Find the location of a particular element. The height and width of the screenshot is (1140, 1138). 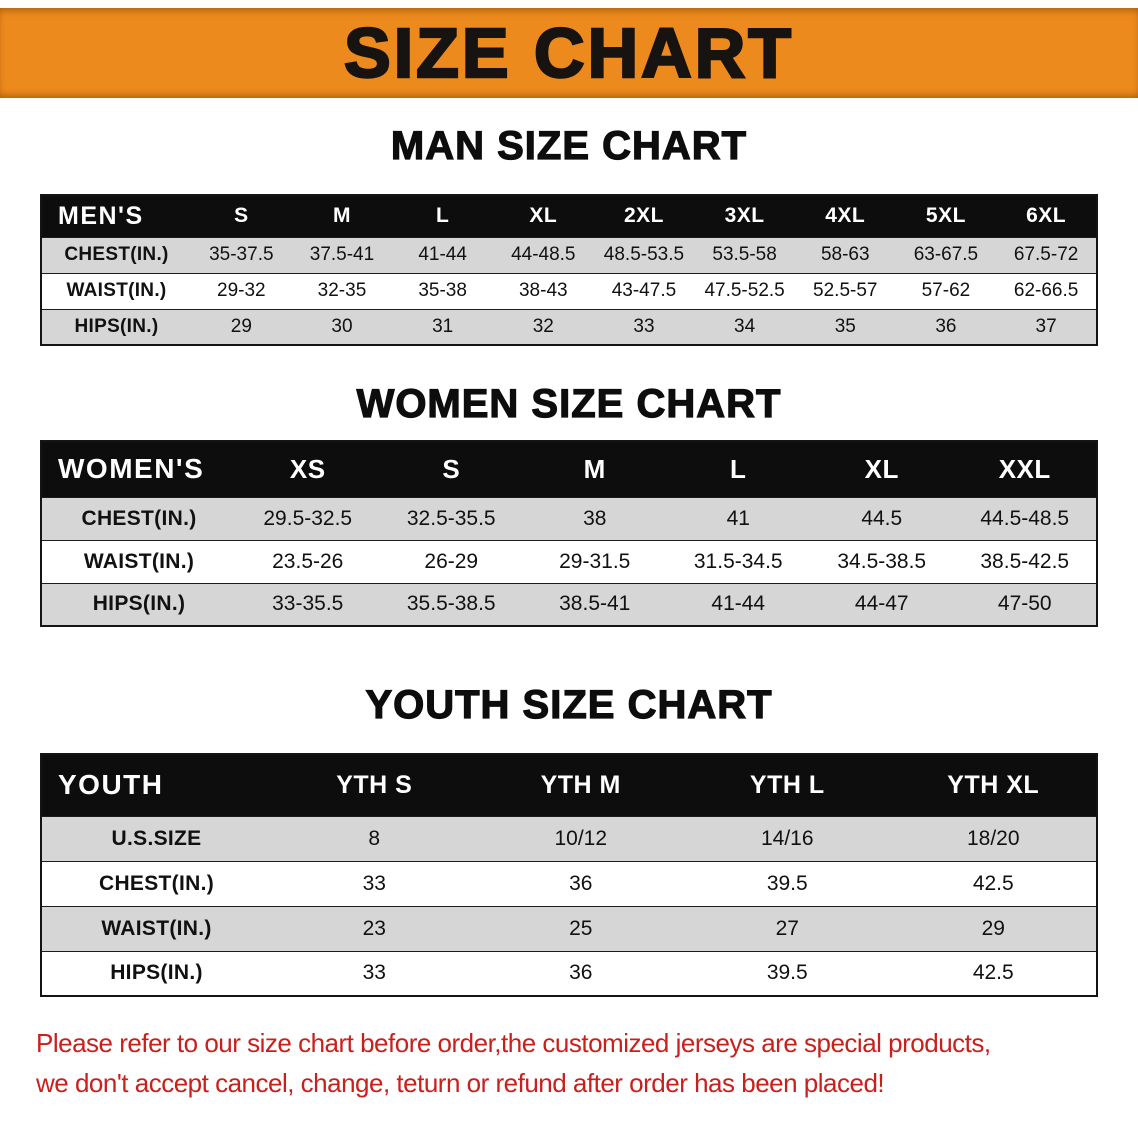

title-banner: SIZE CHART is located at coordinates (569, 53).